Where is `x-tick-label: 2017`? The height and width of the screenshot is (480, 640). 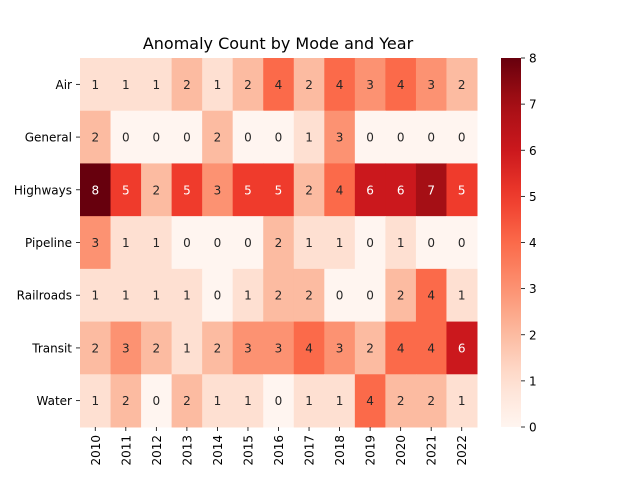
x-tick-label: 2017 is located at coordinates (310, 450).